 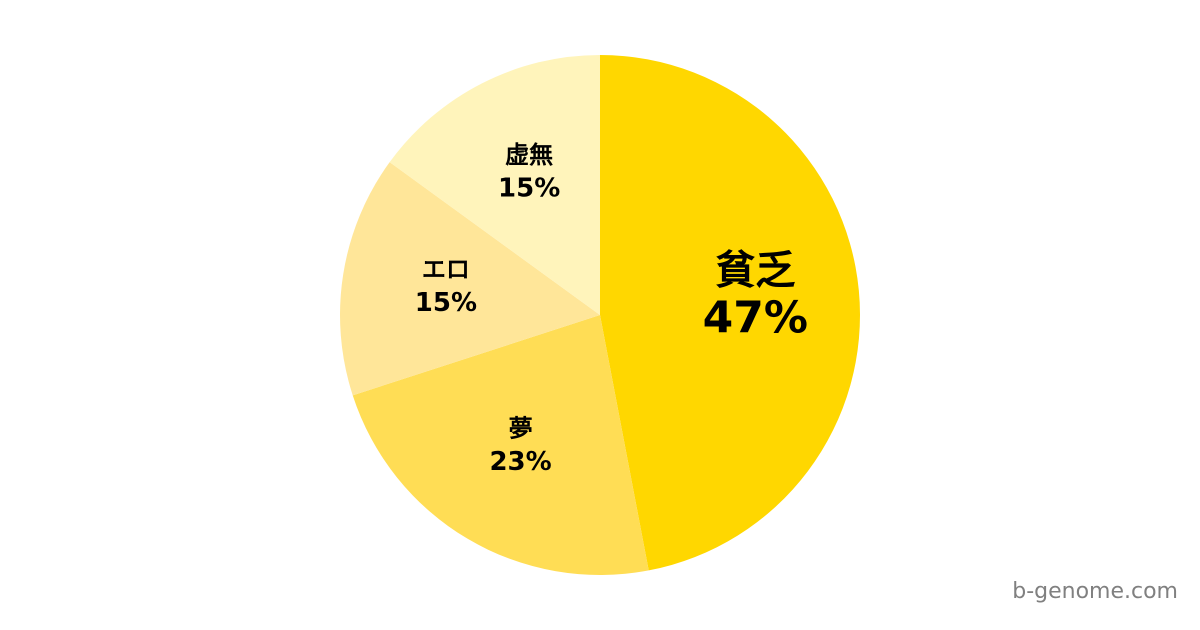 What do you see at coordinates (755, 317) in the screenshot?
I see `slice-value-label: 47%` at bounding box center [755, 317].